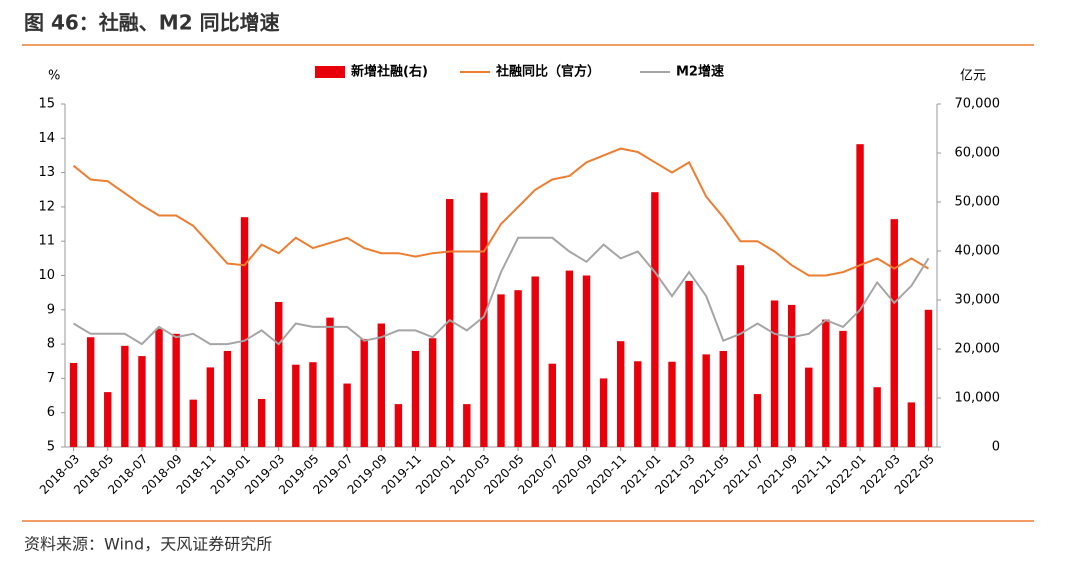 Image resolution: width=1080 pixels, height=574 pixels. I want to click on y-axis-label: %, so click(54, 76).